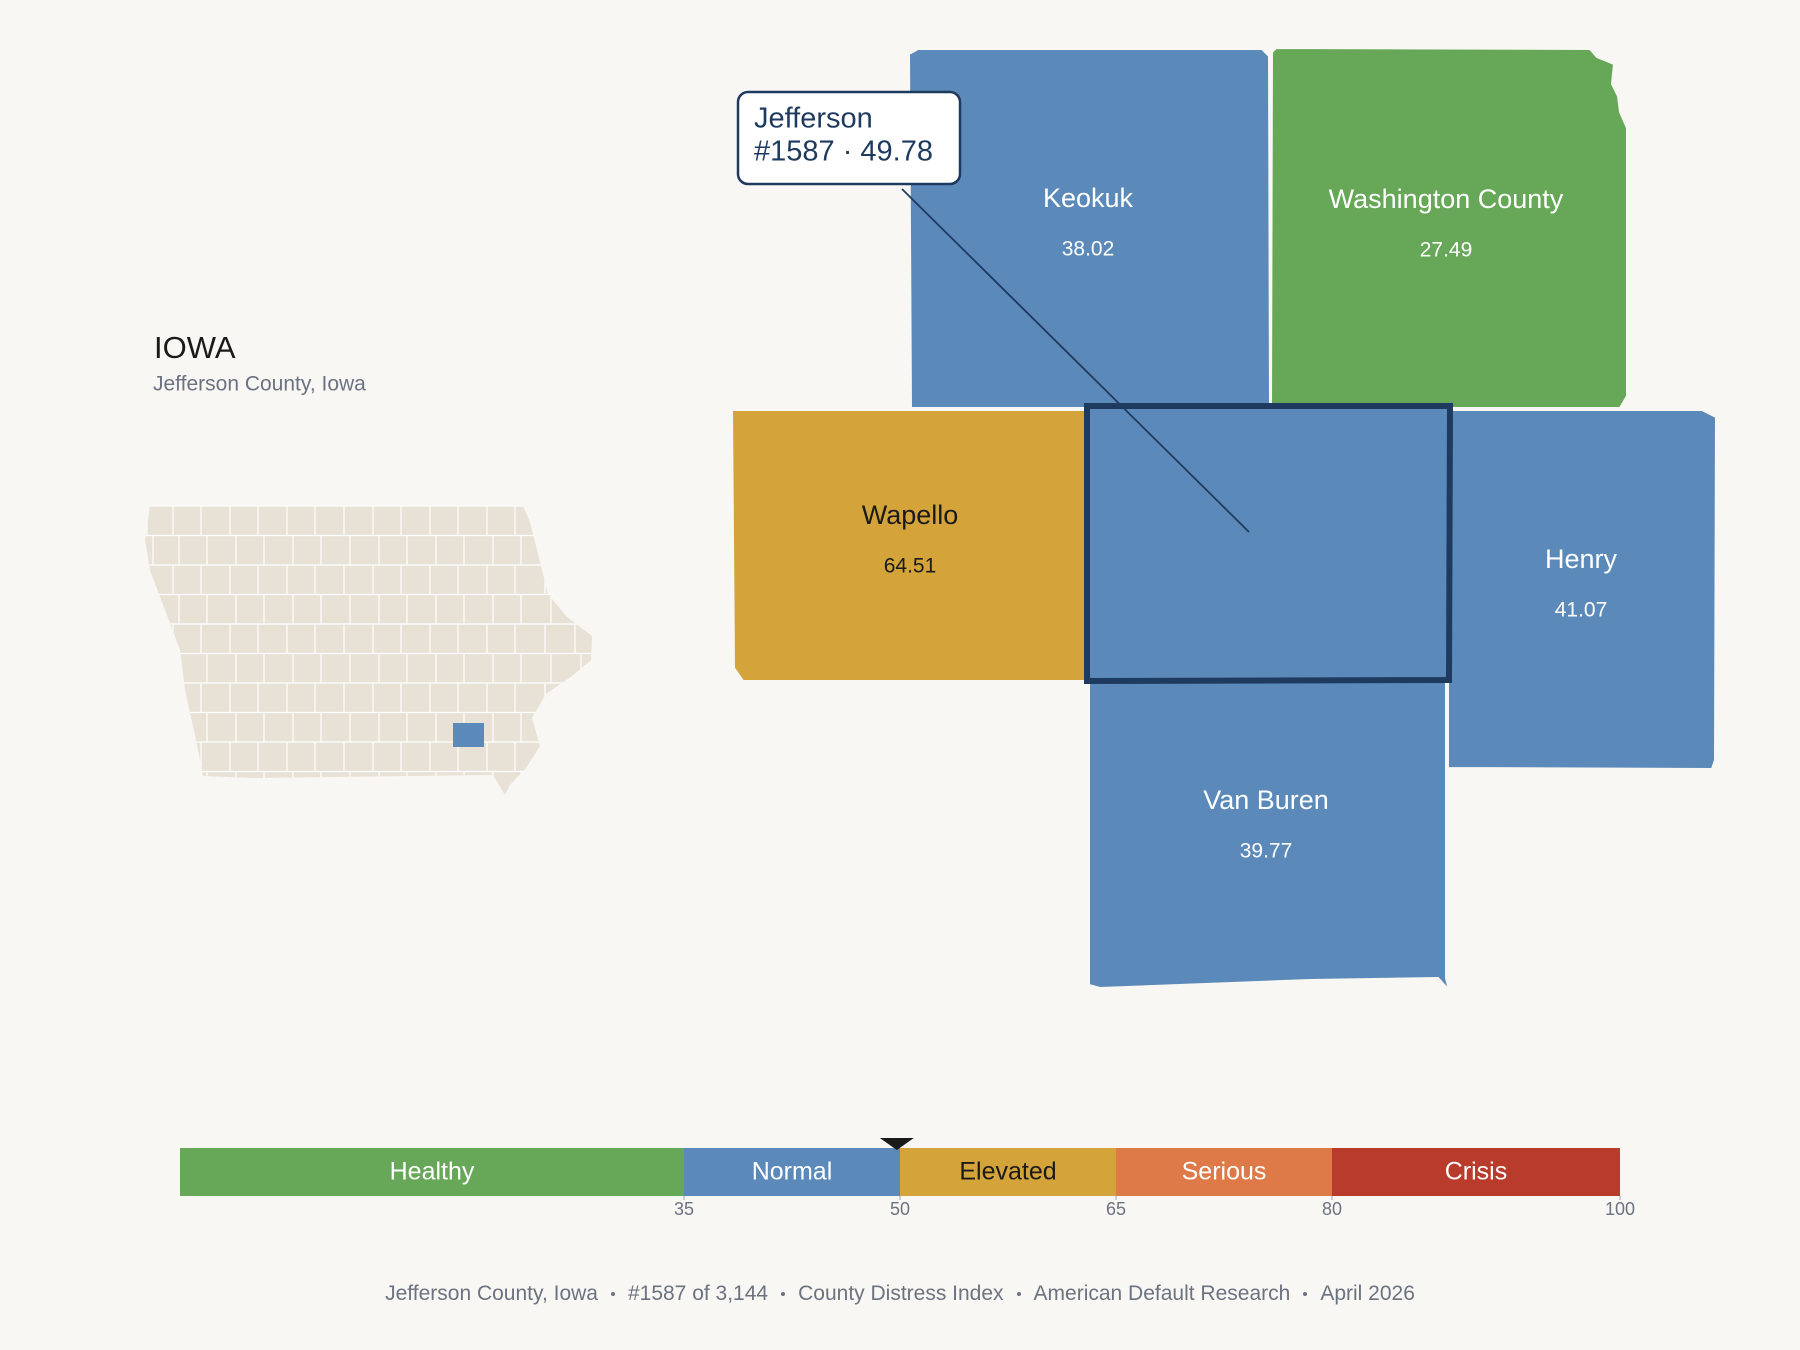 This screenshot has width=1800, height=1350. I want to click on state-subtitle: Jefferson County, Iowa, so click(259, 384).